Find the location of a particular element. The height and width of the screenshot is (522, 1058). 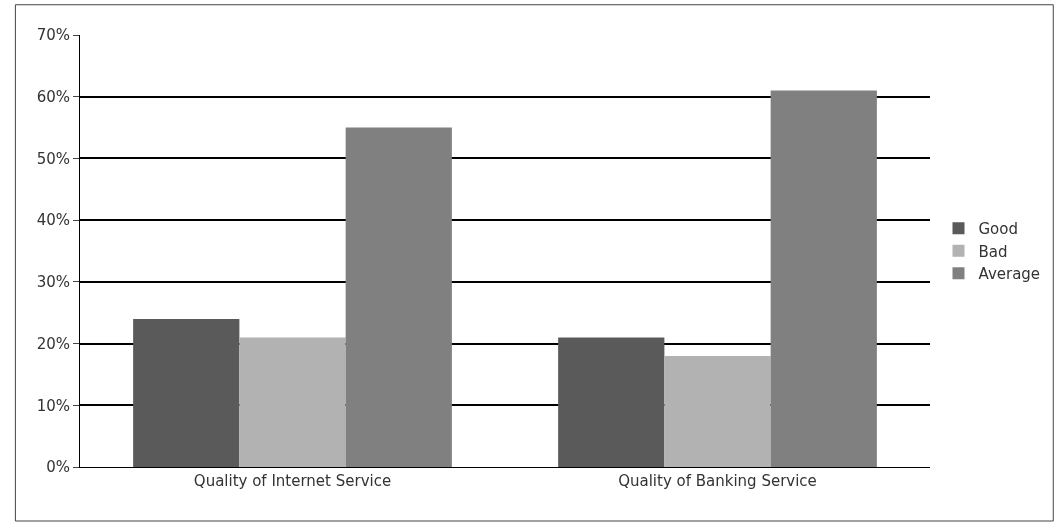

x-tick-label: Quality of Internet Service is located at coordinates (292, 481).